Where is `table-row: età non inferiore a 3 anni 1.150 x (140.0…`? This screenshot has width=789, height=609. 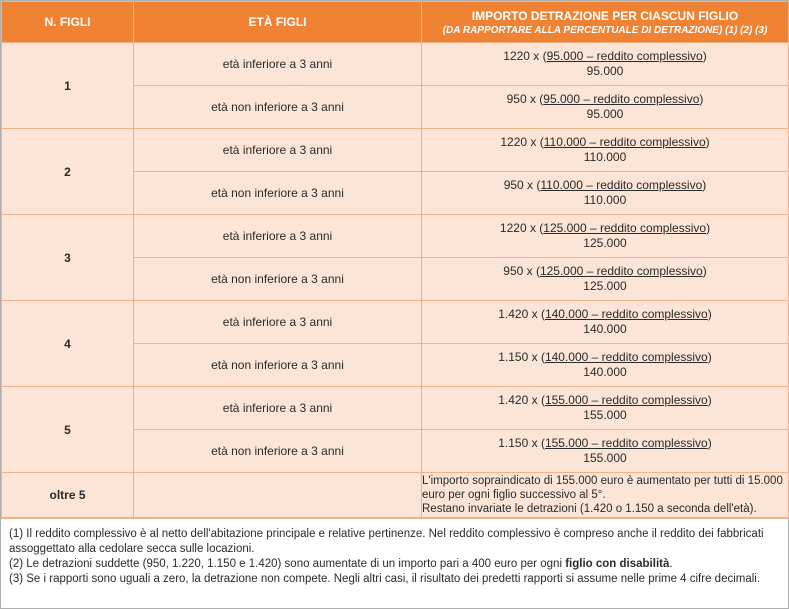
table-row: età non inferiore a 3 anni 1.150 x (140.0… is located at coordinates (395, 365).